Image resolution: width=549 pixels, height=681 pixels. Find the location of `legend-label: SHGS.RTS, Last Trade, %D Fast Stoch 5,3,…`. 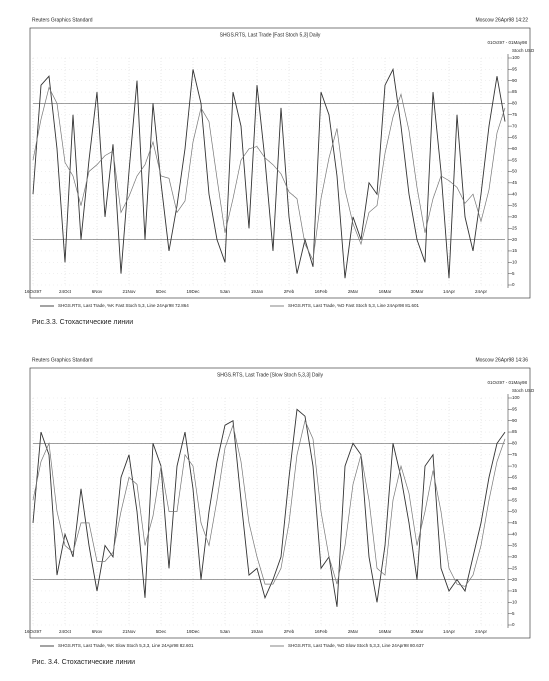

legend-label: SHGS.RTS, Last Trade, %D Fast Stoch 5,3,… is located at coordinates (353, 305).